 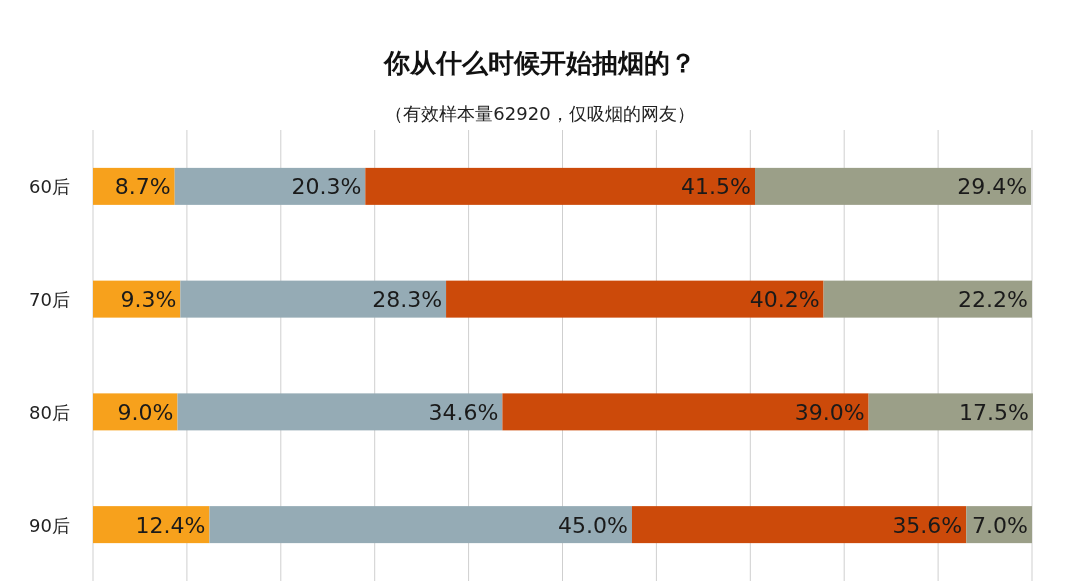 What do you see at coordinates (49, 300) in the screenshot?
I see `y-tick-label: 70后` at bounding box center [49, 300].